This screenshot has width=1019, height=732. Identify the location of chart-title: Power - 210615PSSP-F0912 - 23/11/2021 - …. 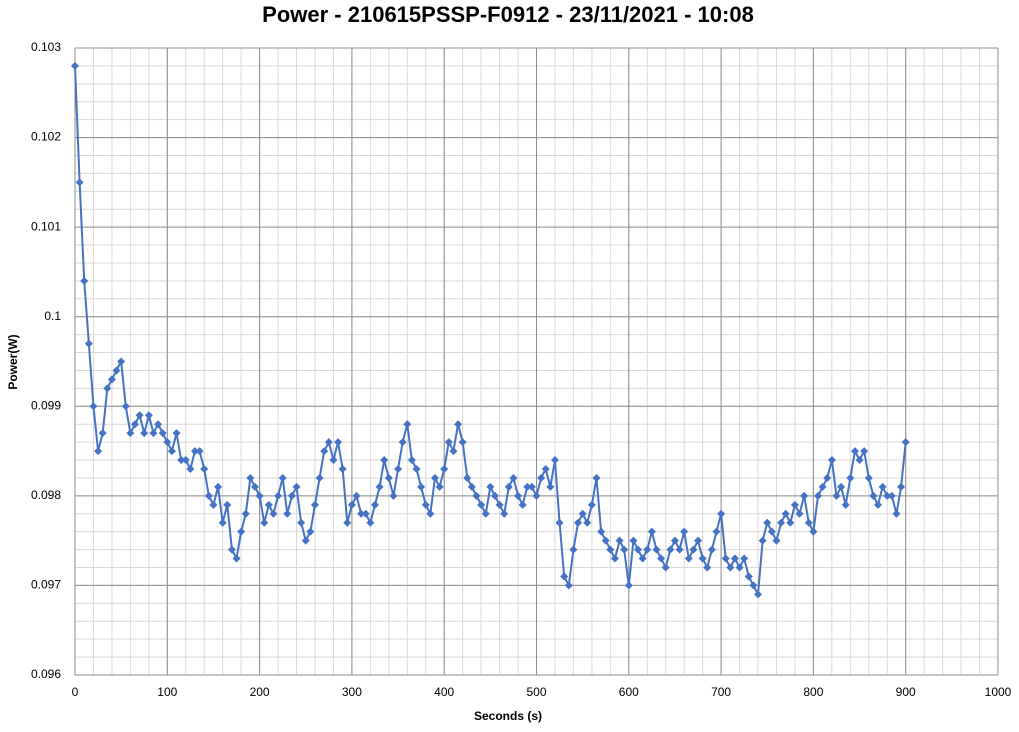
(508, 14).